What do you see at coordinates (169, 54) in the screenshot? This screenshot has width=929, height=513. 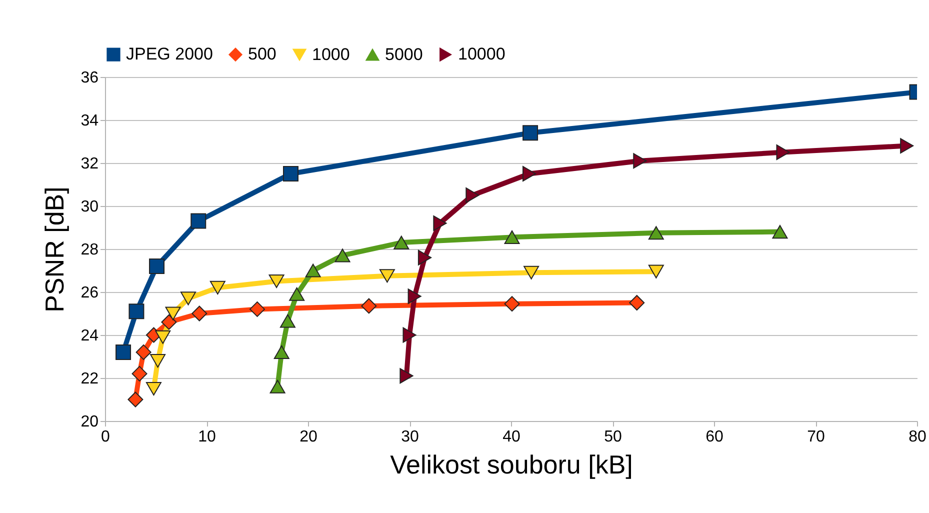 I see `legend-label: JPEG 2000` at bounding box center [169, 54].